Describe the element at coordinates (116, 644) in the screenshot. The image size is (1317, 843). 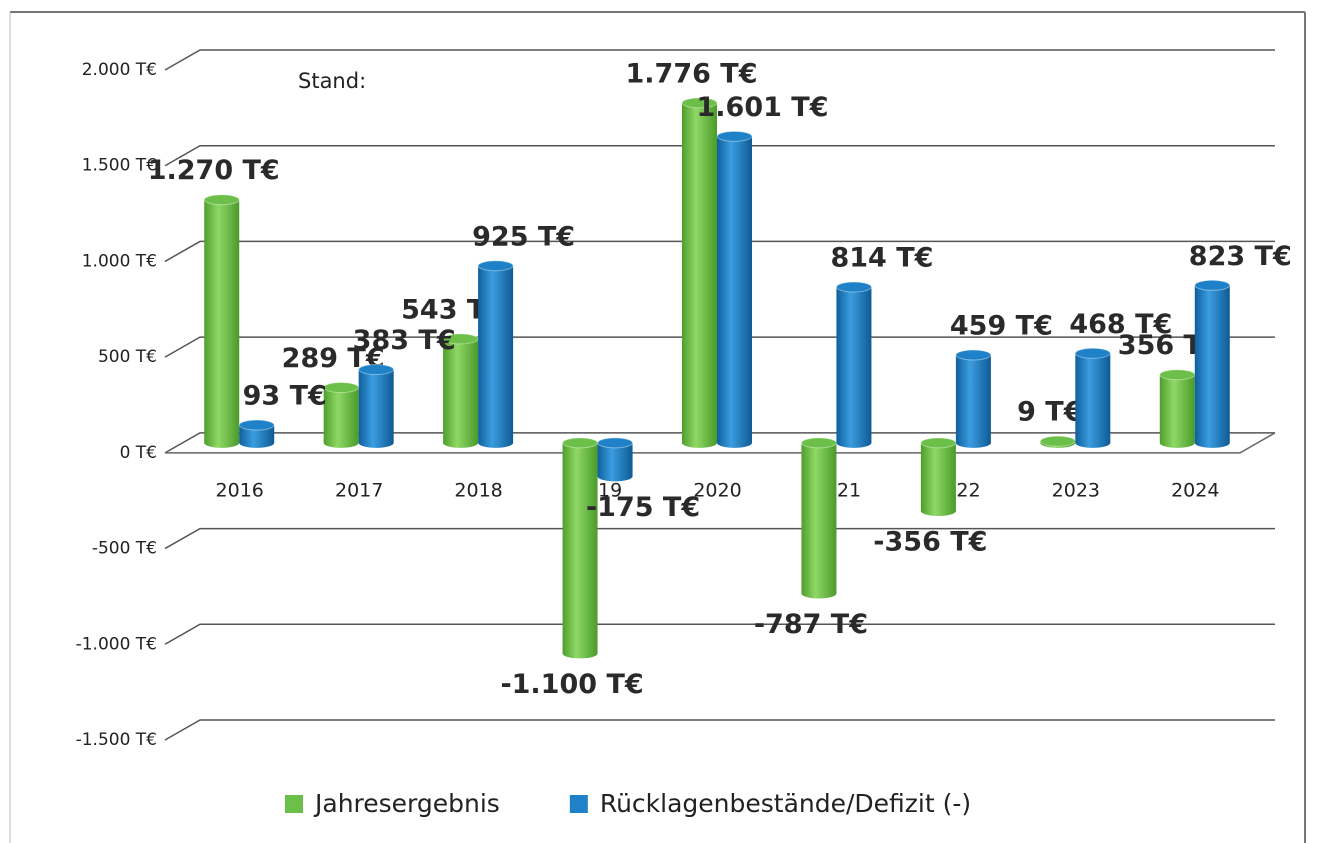
I see `y-tick-label: -1.000 T€` at that location.